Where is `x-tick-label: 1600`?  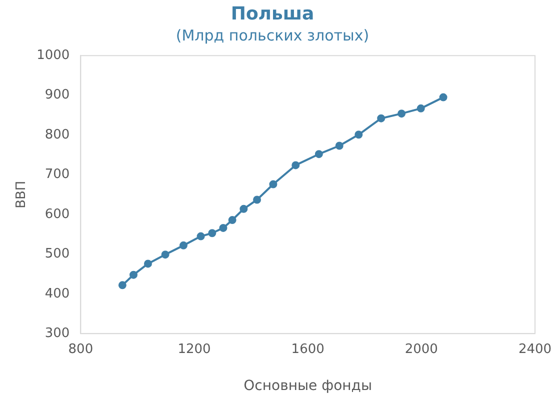
x-tick-label: 1600 is located at coordinates (307, 349).